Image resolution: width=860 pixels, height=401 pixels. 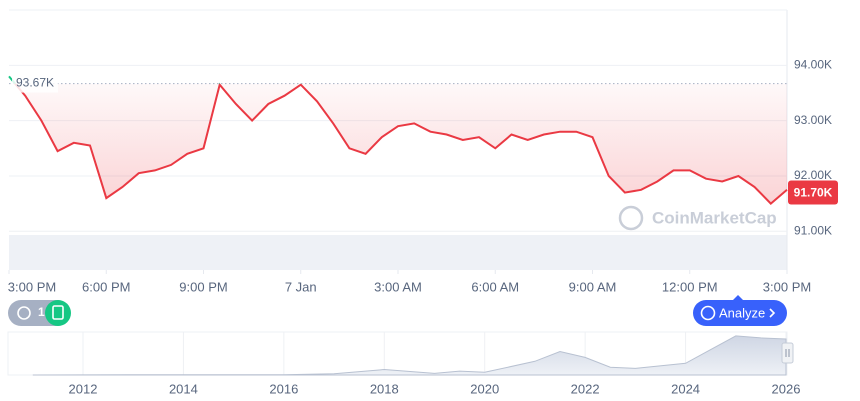 I want to click on x-tick-label: 6:00 AM, so click(x=495, y=286).